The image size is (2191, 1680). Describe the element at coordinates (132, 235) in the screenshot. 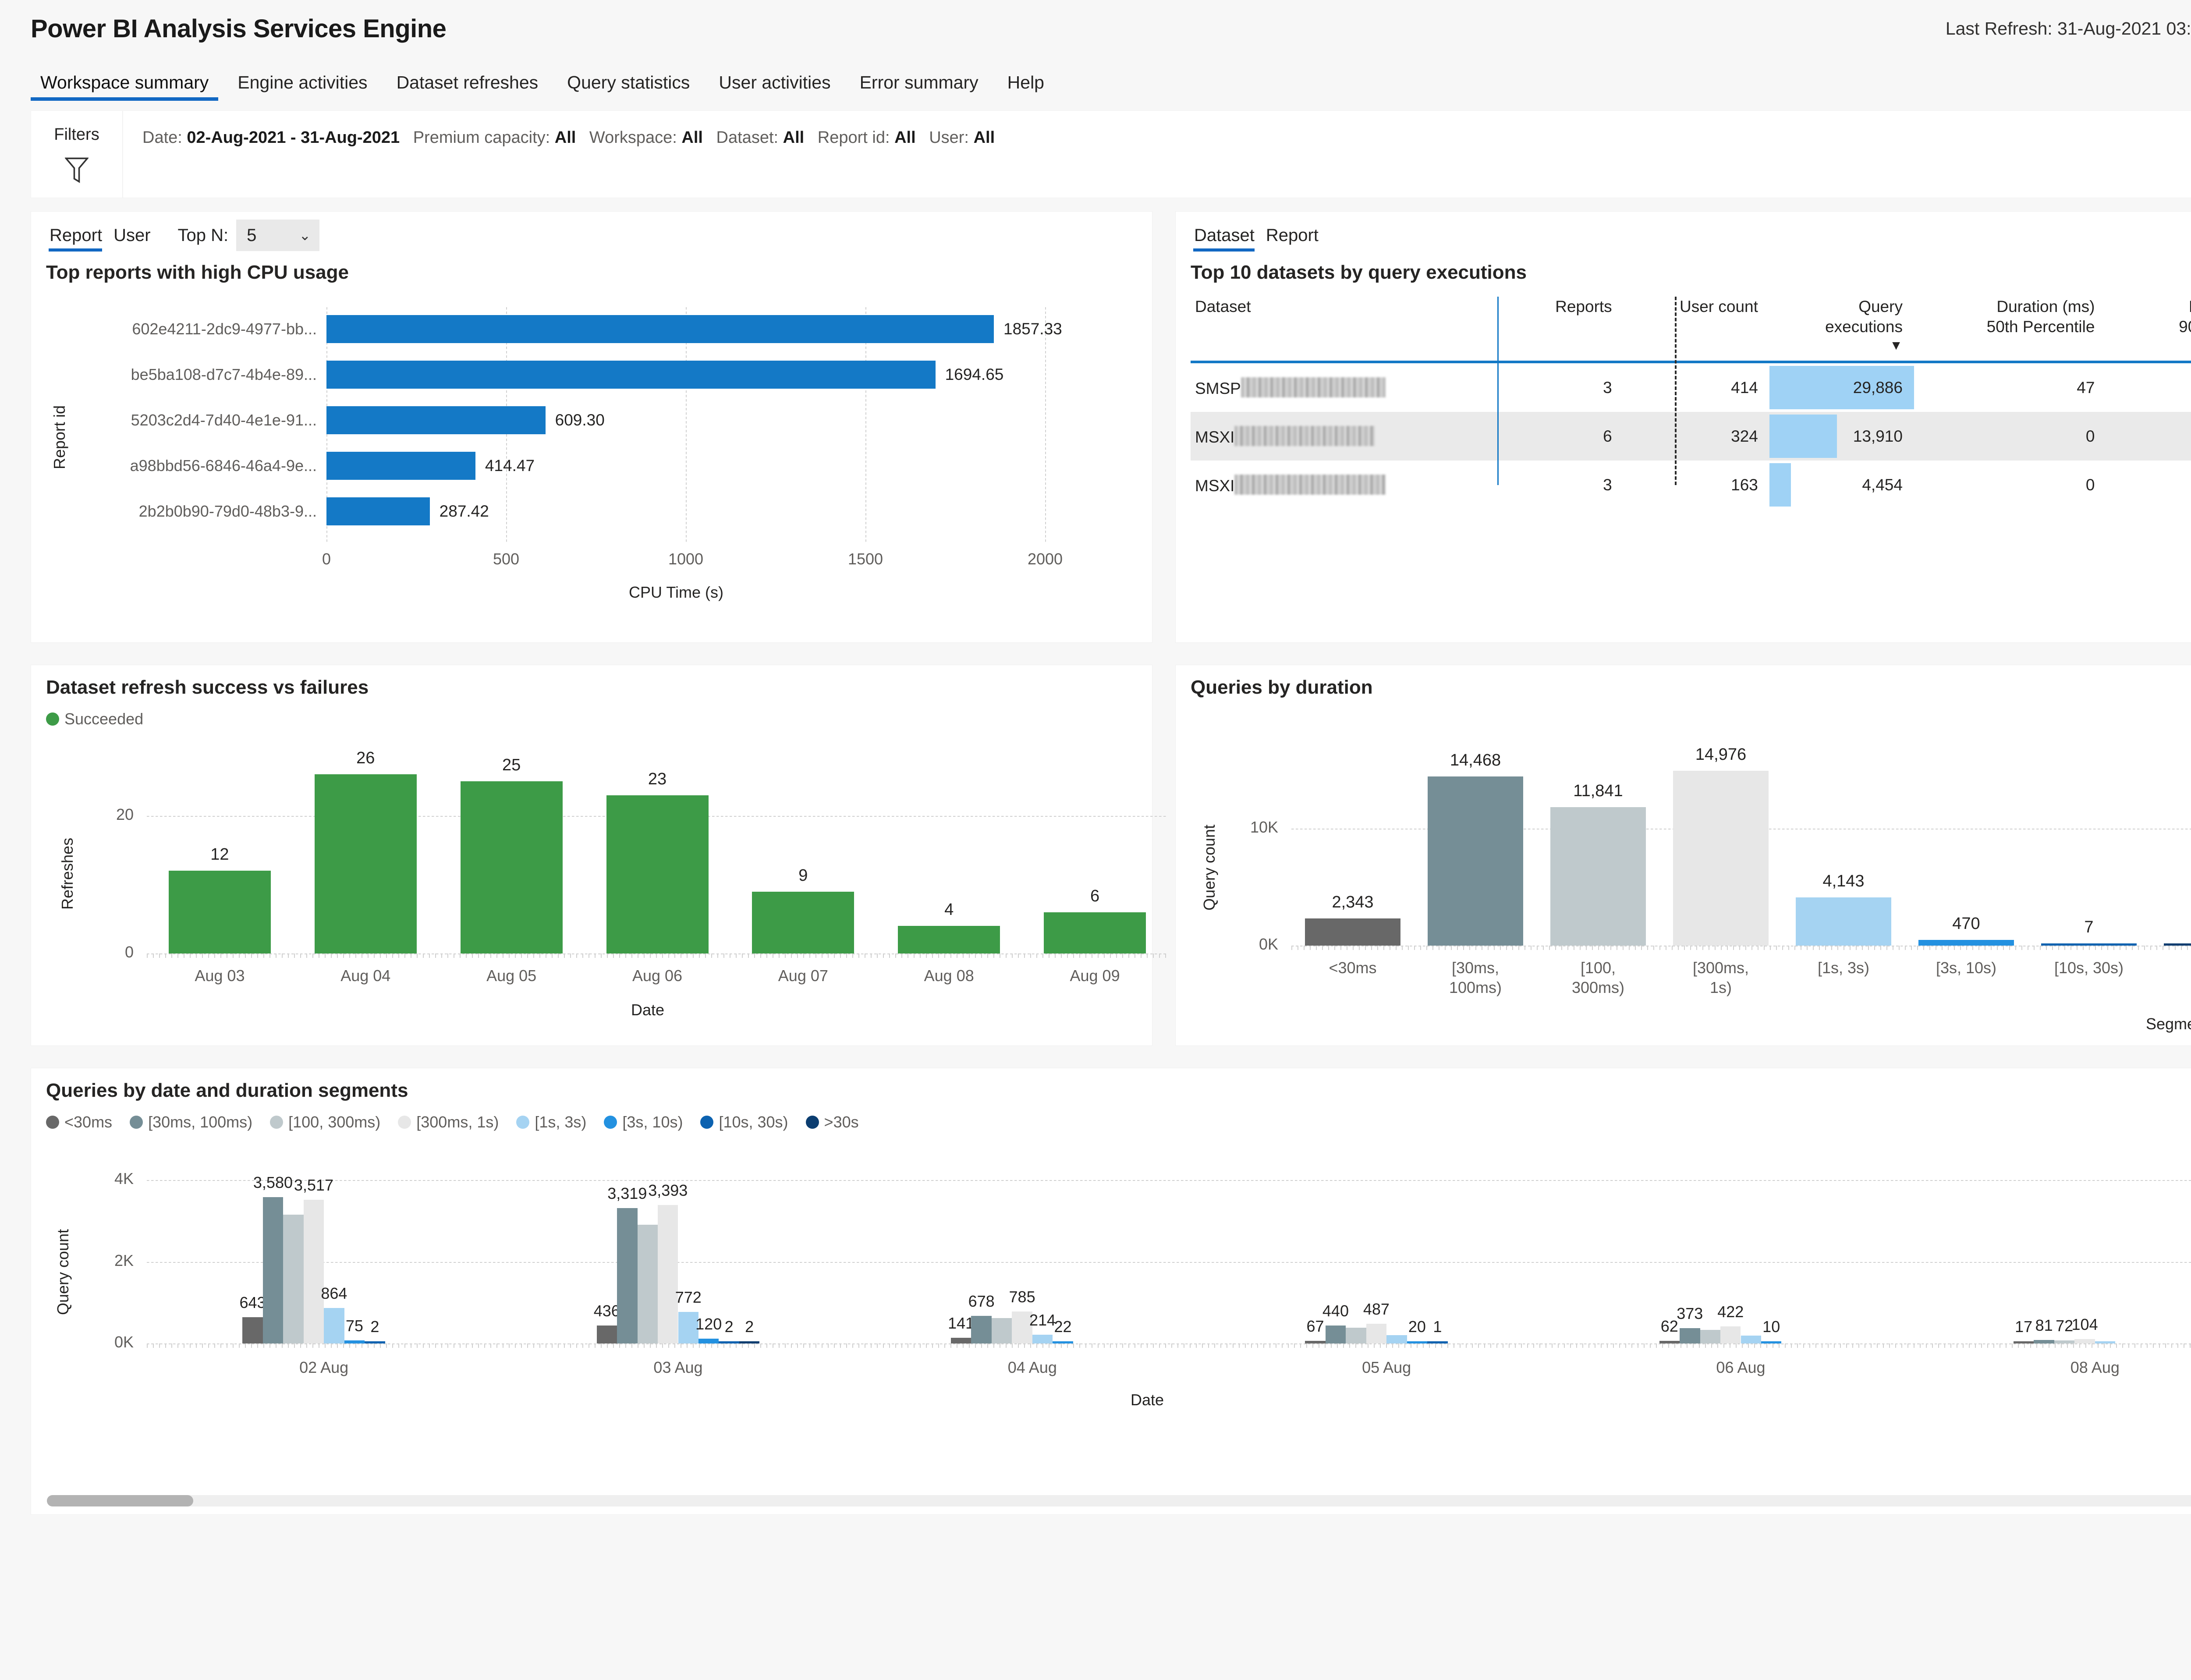

I see `top-reports-tab-user: User` at that location.